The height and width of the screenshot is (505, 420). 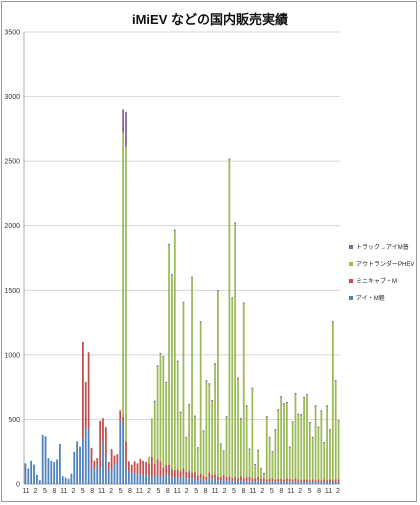 I want to click on legend-item: アウトランダーPHEV, so click(x=384, y=263).